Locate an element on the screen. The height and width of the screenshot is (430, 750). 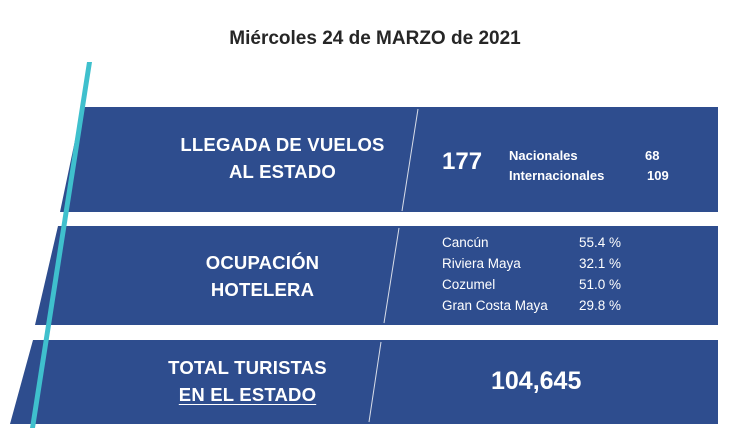
vuelos-label: LLEGADA DE VUELOS AL ESTADO is located at coordinates (282, 158).